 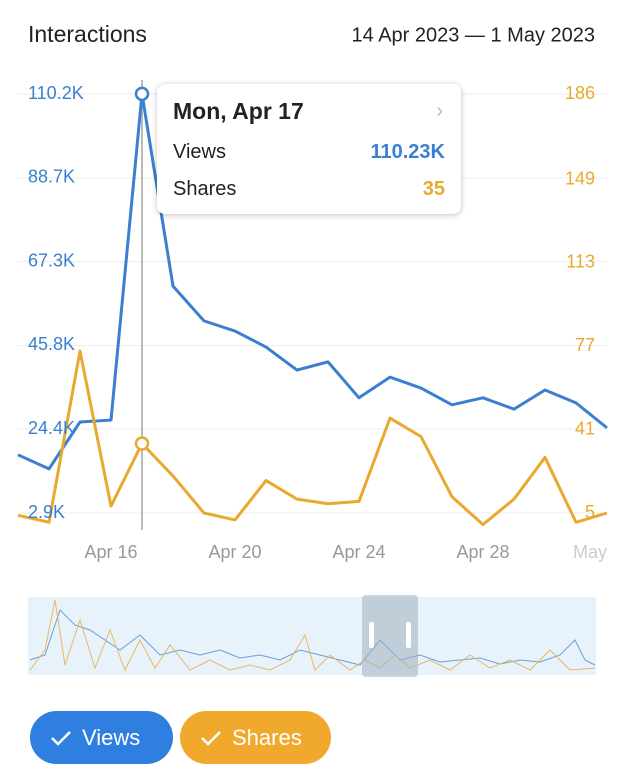 What do you see at coordinates (585, 345) in the screenshot?
I see `y2-tick-label: 77` at bounding box center [585, 345].